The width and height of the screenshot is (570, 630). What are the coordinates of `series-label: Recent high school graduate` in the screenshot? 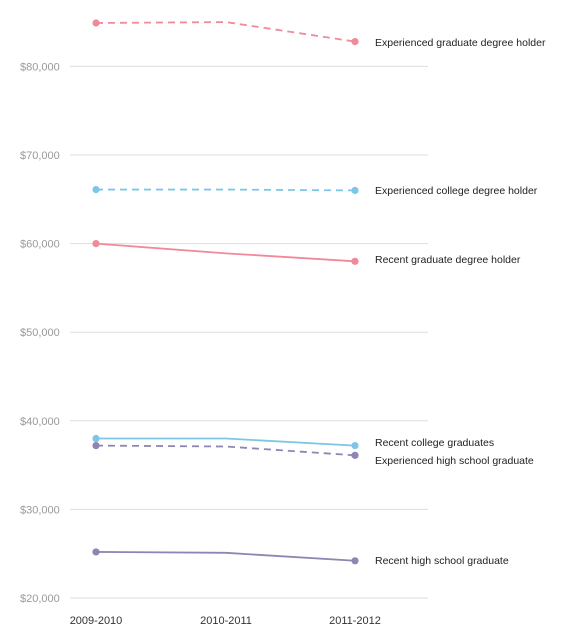 It's located at (442, 561).